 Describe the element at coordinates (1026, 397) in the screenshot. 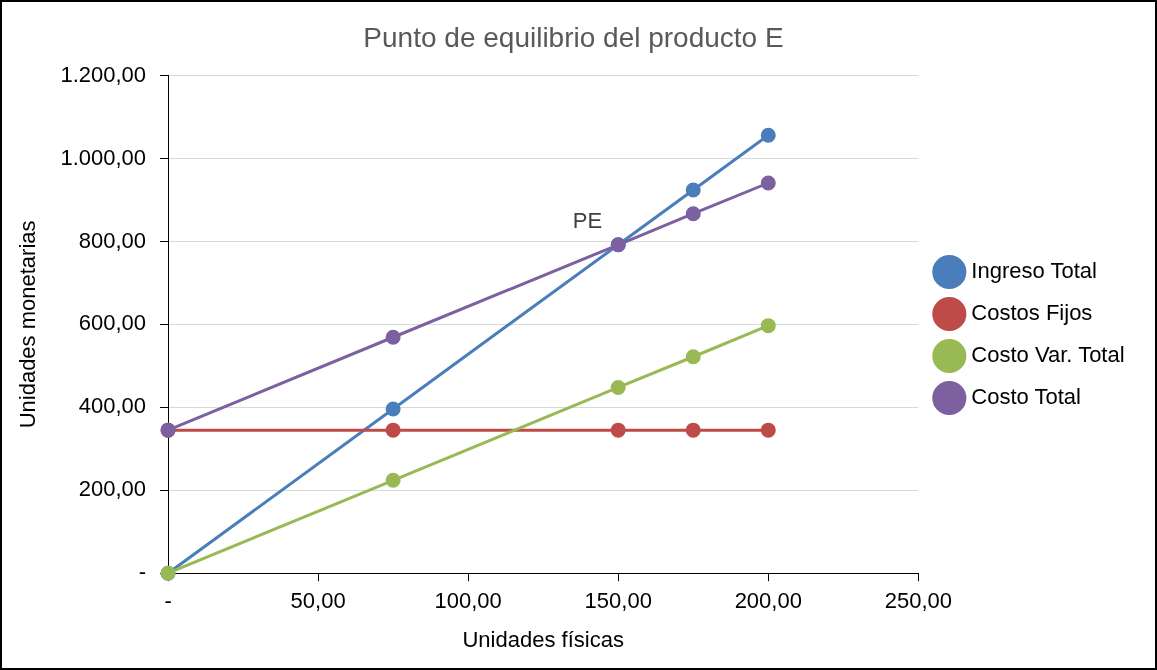

I see `legend-label: Costo Total` at that location.